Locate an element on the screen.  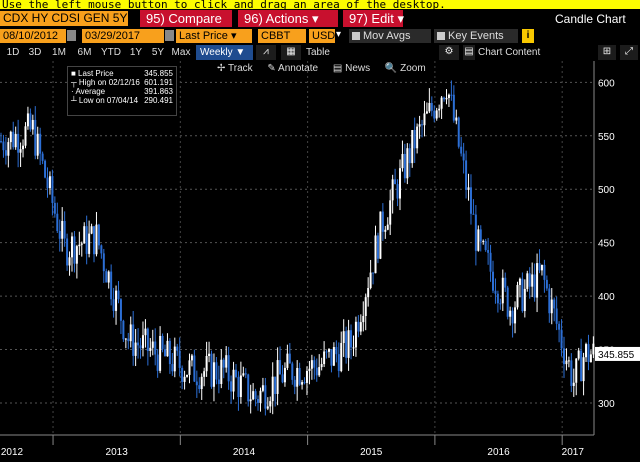
frequency-select: Weekly ▼ is located at coordinates (224, 52).